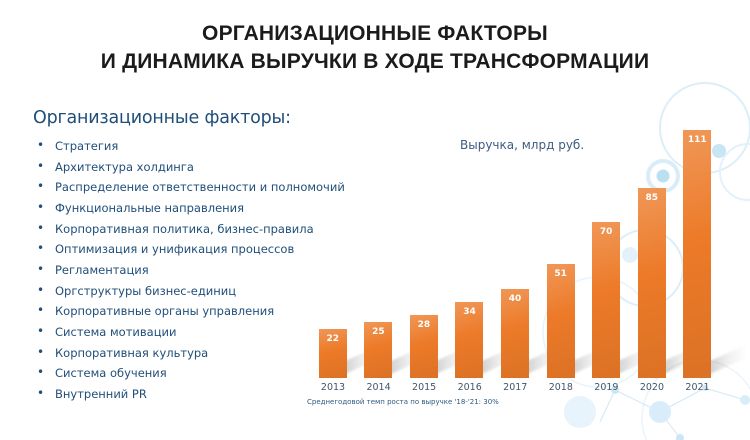 The width and height of the screenshot is (750, 440). What do you see at coordinates (198, 145) in the screenshot?
I see `list-item: Стратегия` at bounding box center [198, 145].